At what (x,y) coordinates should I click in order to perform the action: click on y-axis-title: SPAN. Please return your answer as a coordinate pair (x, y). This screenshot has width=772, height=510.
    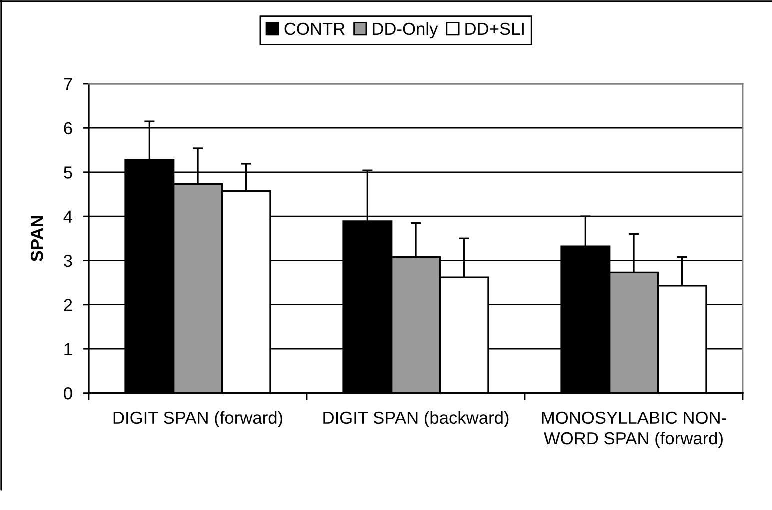
    Looking at the image, I should click on (37, 239).